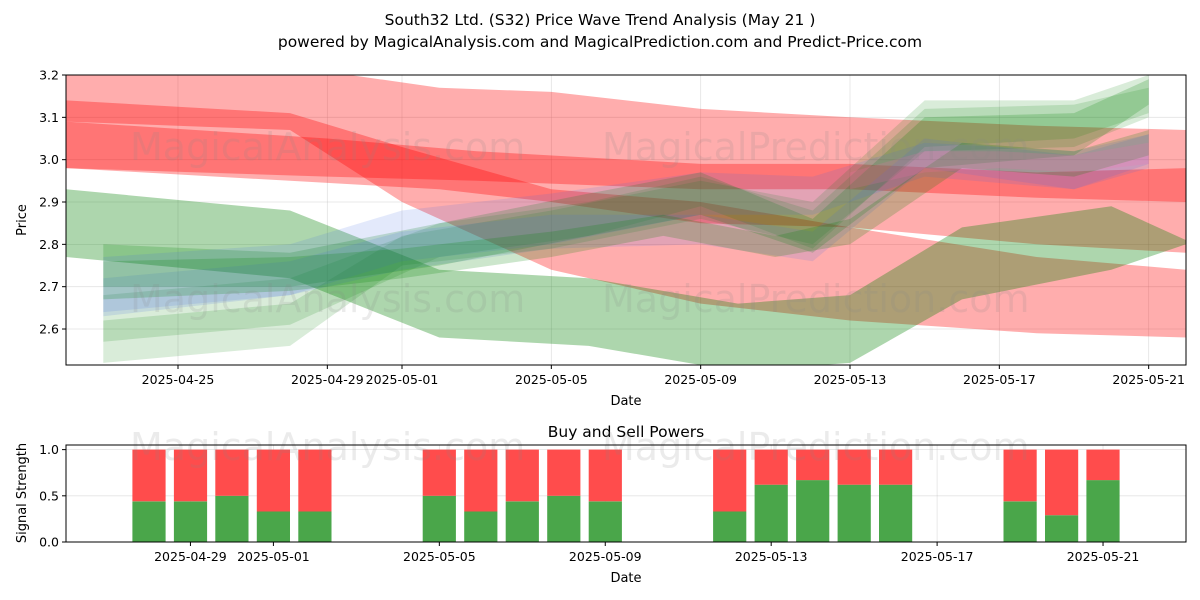 The height and width of the screenshot is (600, 1200). Describe the element at coordinates (937, 556) in the screenshot. I see `signal-x-tick-label: 2025-05-17` at that location.